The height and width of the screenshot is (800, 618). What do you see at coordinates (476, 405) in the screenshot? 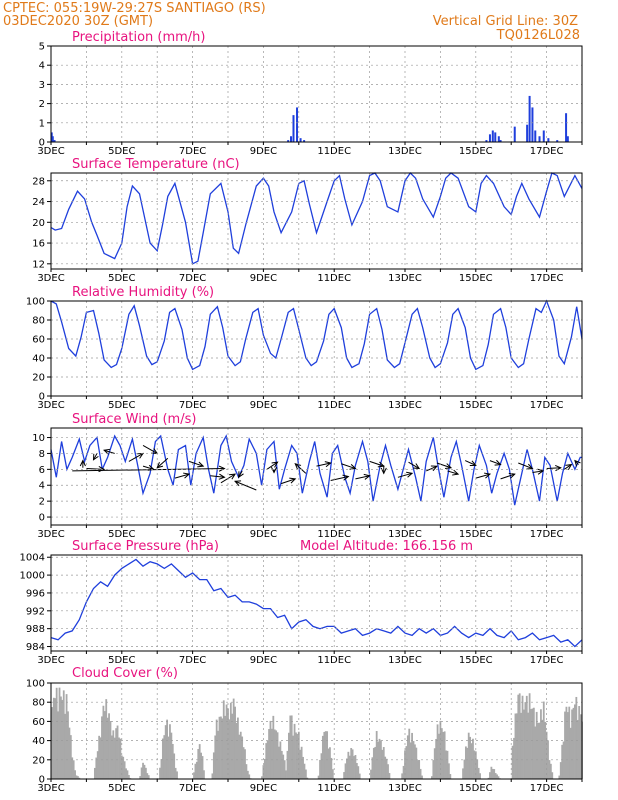
I see `rh-xtick-6: 15DEC` at bounding box center [476, 405].